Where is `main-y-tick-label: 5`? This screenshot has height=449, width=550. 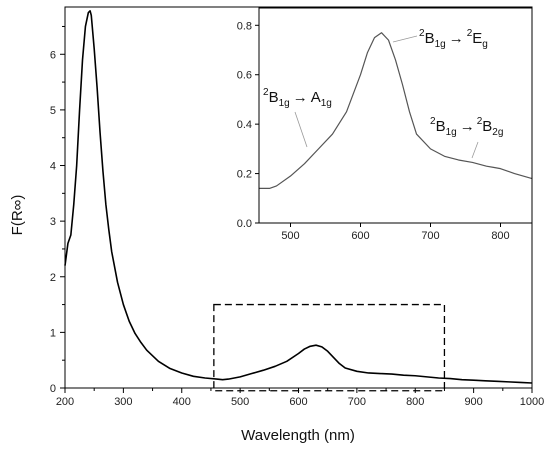 main-y-tick-label: 5 is located at coordinates (53, 111).